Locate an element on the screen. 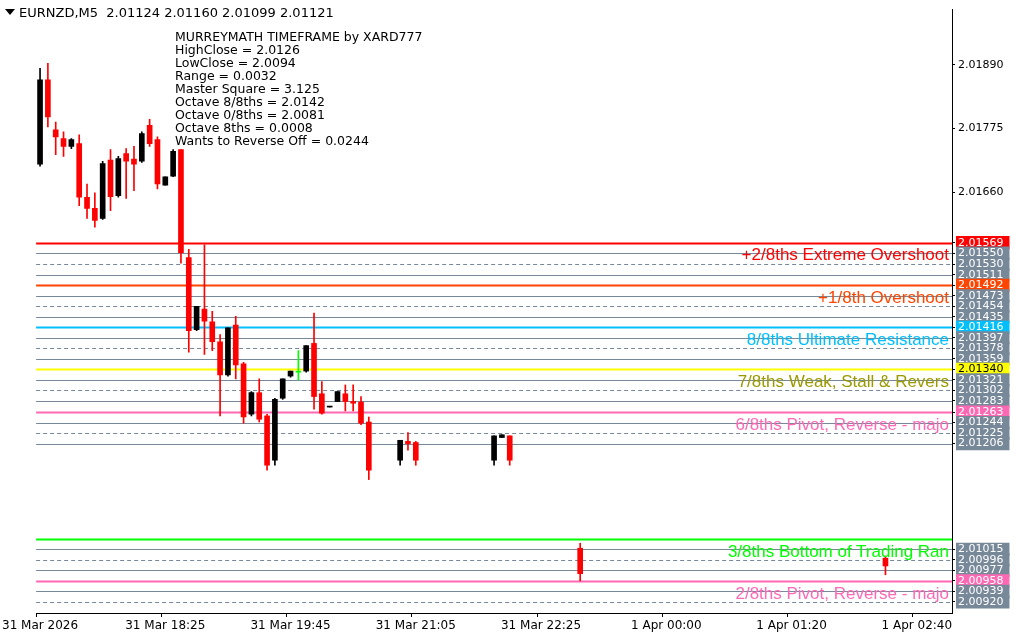 This screenshot has height=640, width=1024. ref-line-label: +2/8ths Extreme Overshoot is located at coordinates (845, 255).